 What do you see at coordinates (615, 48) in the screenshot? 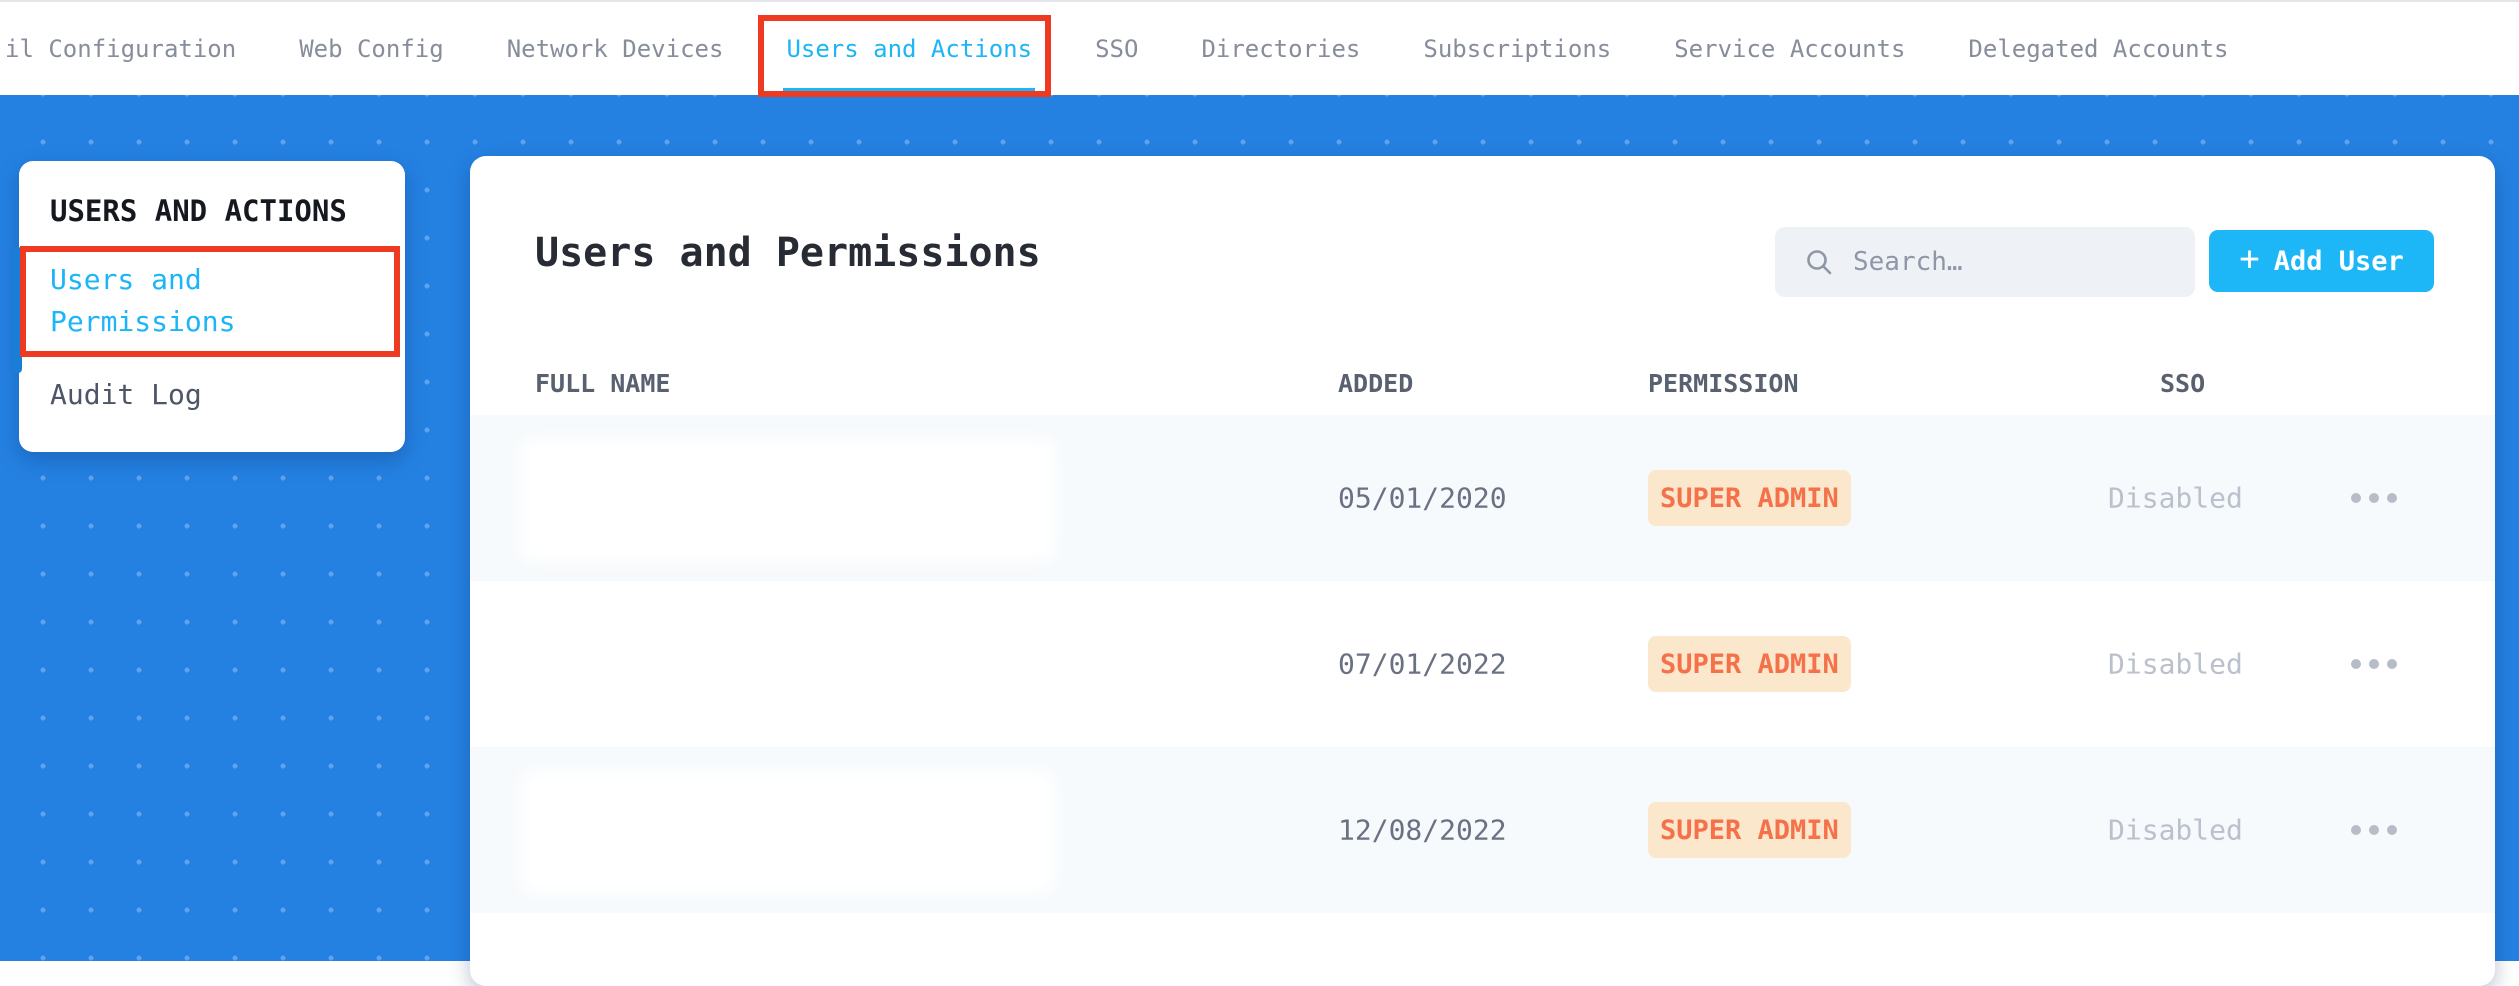
I see `tab-network-devices: Network Devices` at bounding box center [615, 48].